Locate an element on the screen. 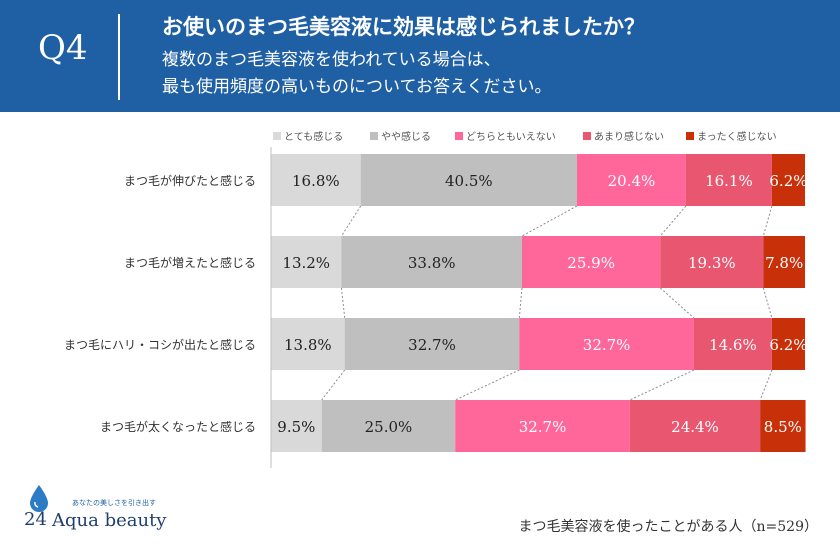  logo-tagline: あなたの美しさを引き出す is located at coordinates (114, 503).